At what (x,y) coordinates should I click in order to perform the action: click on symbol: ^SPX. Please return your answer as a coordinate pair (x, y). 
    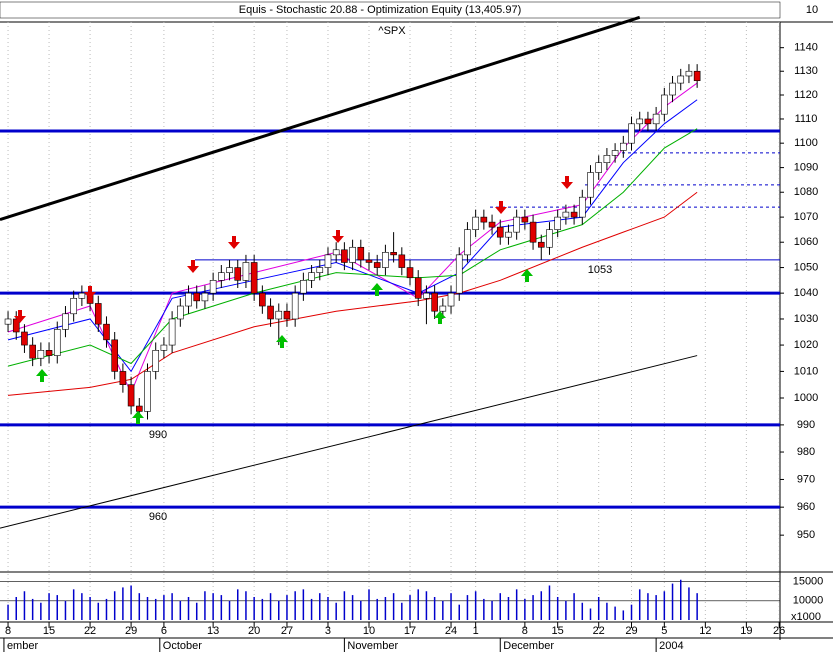
    Looking at the image, I should click on (392, 31).